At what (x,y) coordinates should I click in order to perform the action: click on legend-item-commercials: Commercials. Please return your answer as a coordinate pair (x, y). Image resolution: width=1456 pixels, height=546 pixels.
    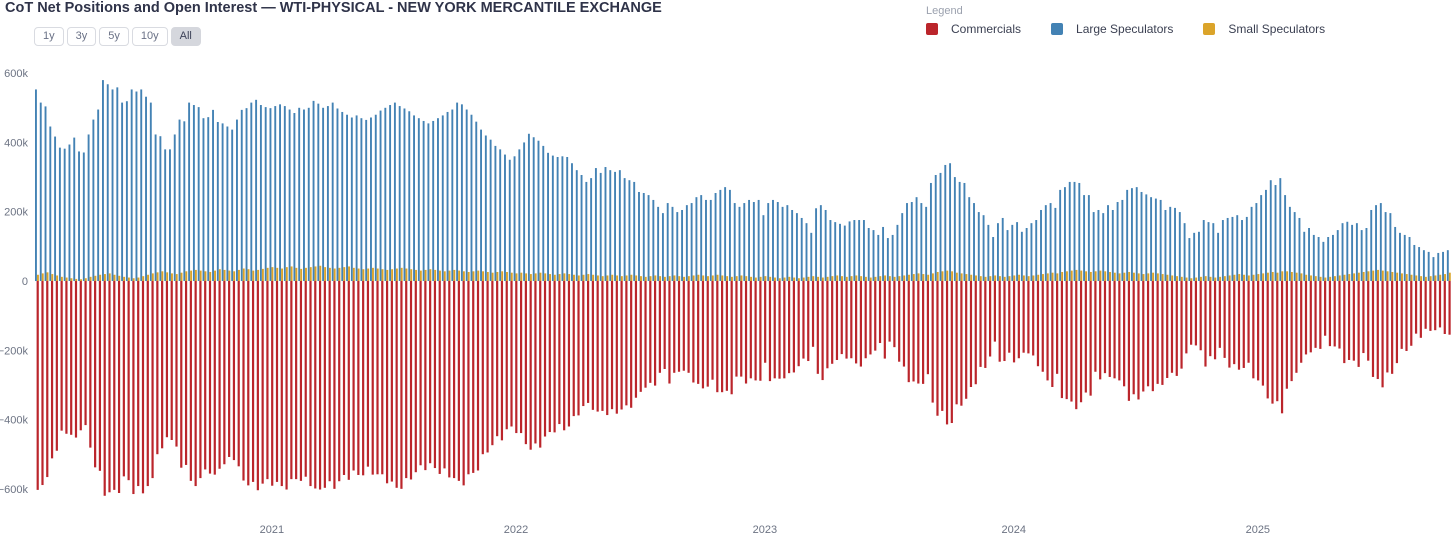
    Looking at the image, I should click on (973, 29).